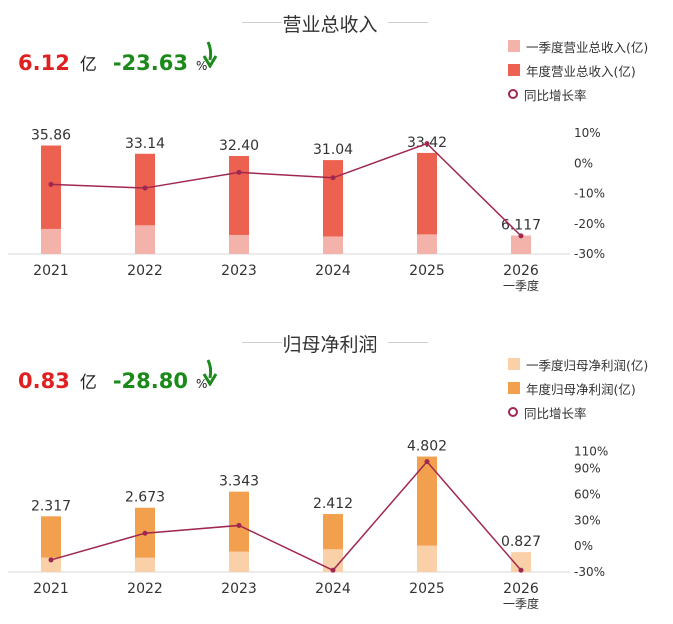 This screenshot has height=624, width=673. What do you see at coordinates (587, 133) in the screenshot?
I see `y-right-tick-label: 10%` at bounding box center [587, 133].